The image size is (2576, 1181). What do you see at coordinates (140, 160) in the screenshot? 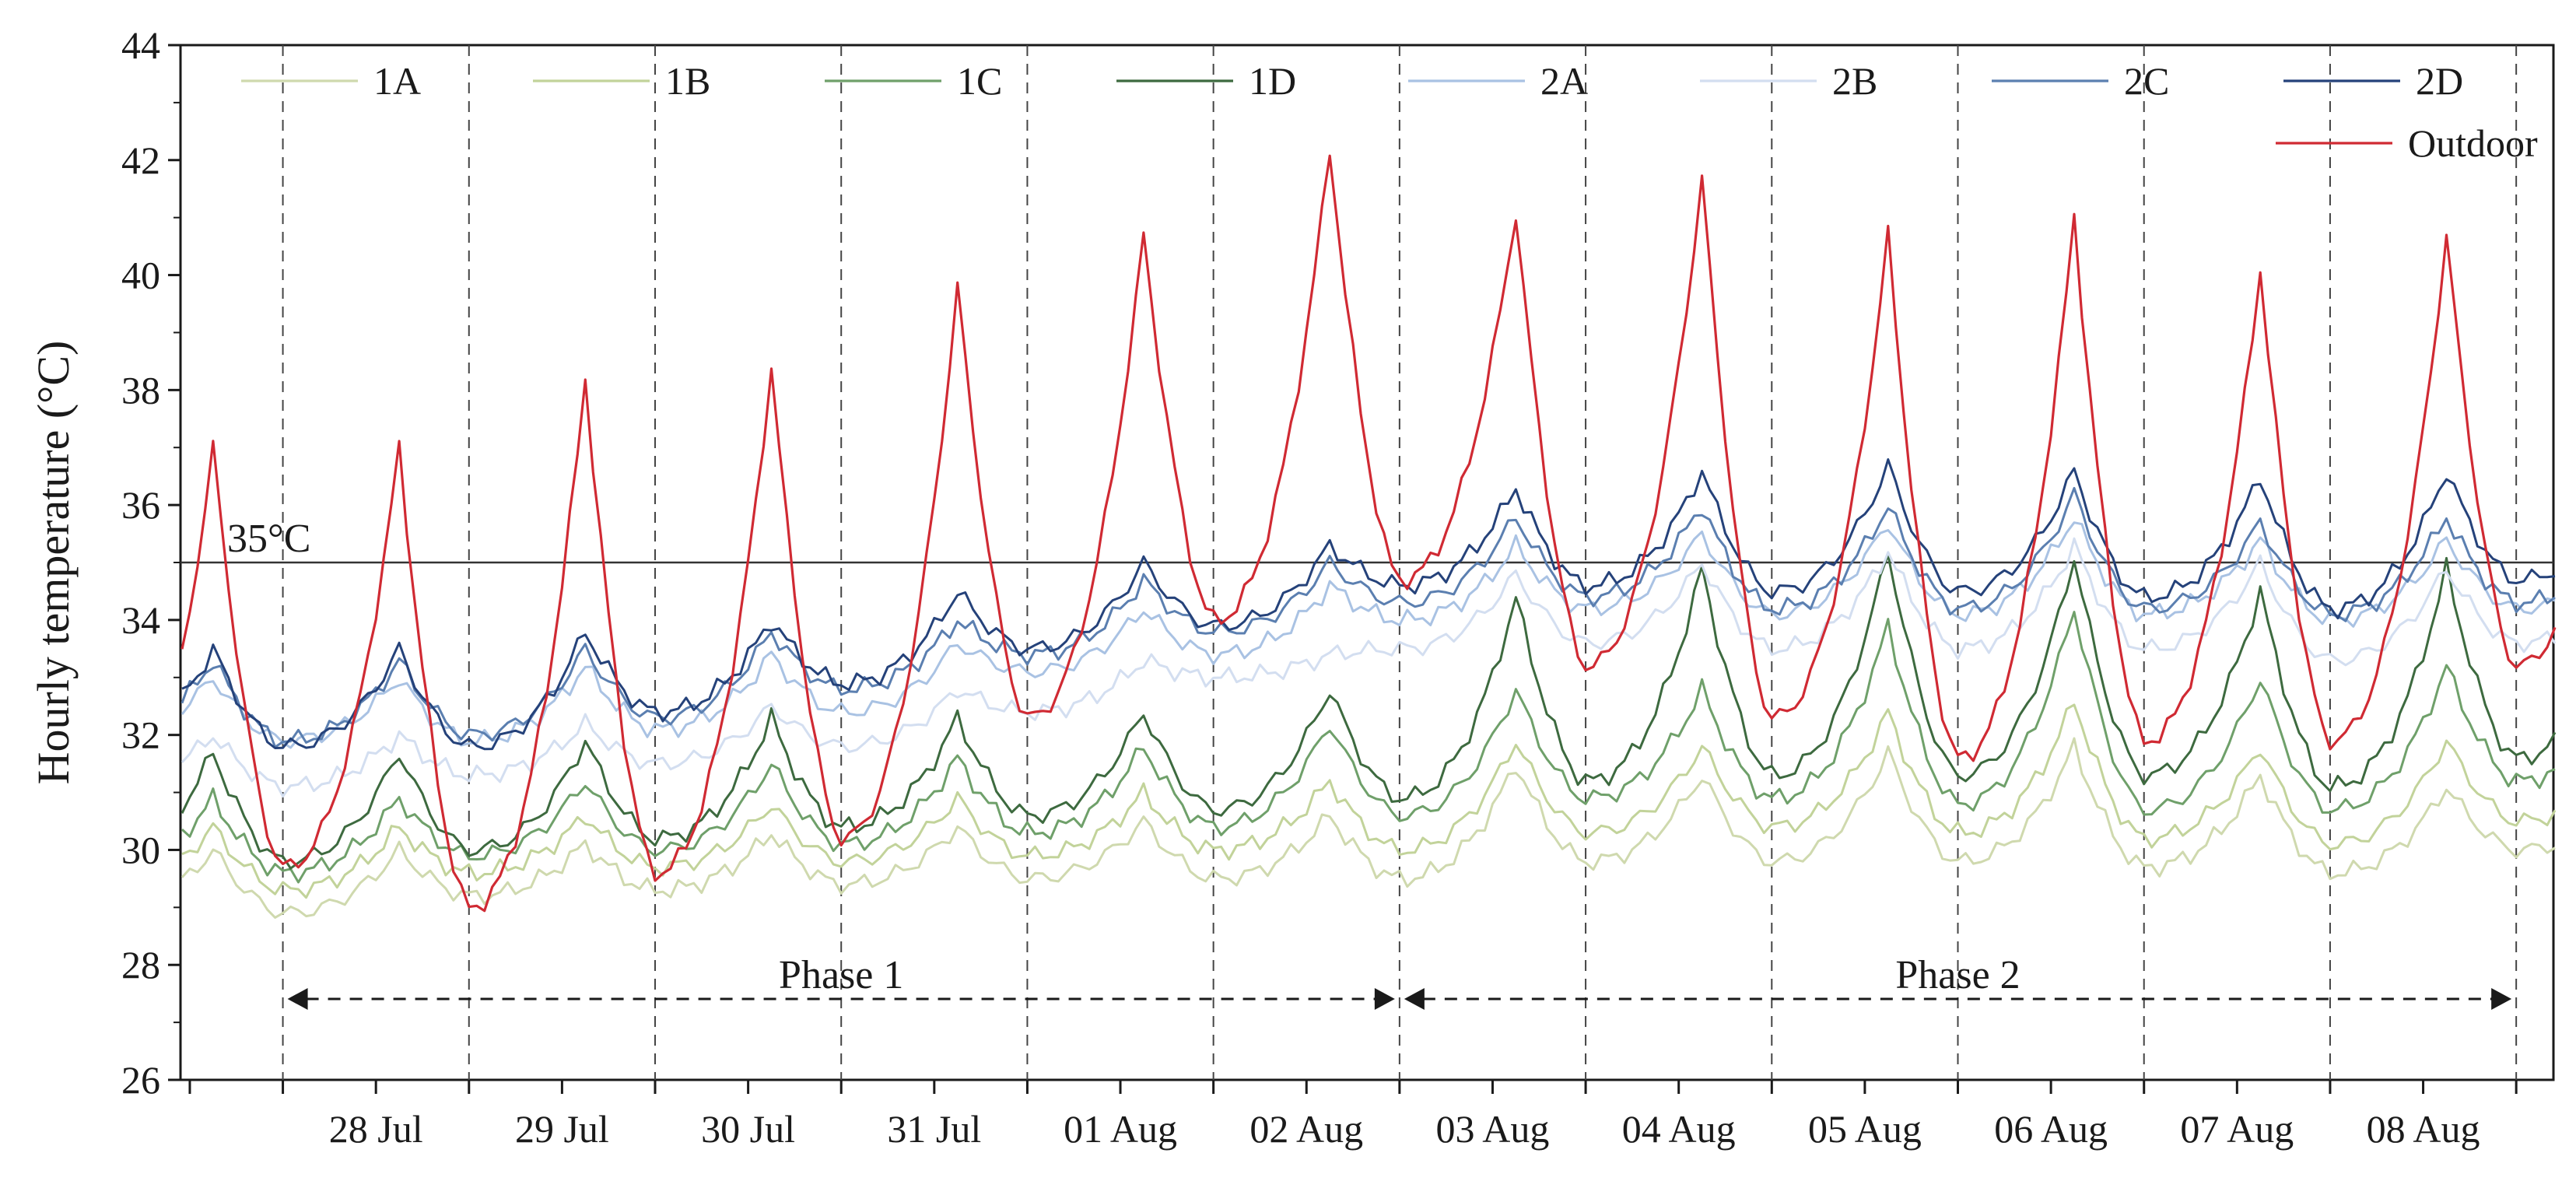
I see `y-tick-label: 42` at bounding box center [140, 160].